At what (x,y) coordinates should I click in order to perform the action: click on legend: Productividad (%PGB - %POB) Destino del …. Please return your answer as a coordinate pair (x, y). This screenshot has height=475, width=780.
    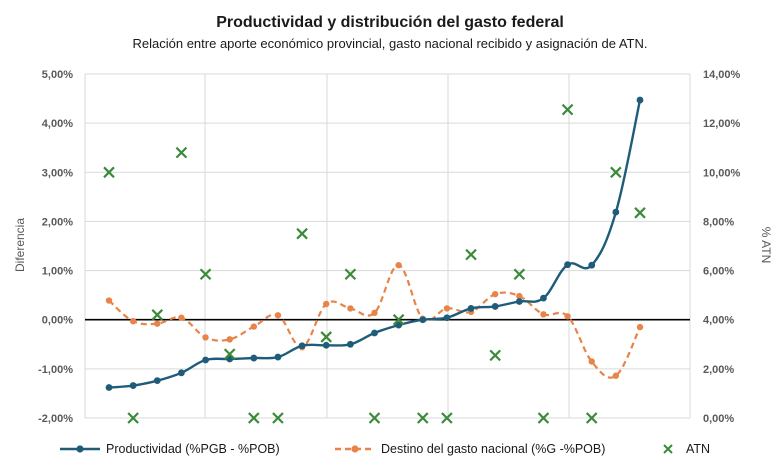
    Looking at the image, I should click on (385, 449).